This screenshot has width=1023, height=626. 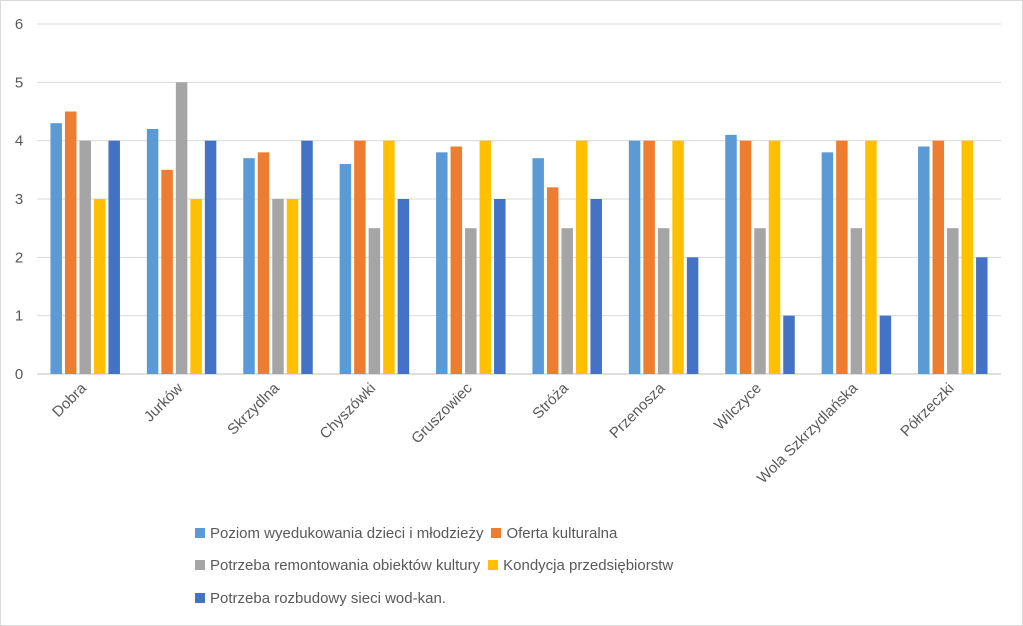 I want to click on legend-item-series-4: Kondycja przedsiębiorstw, so click(x=580, y=565).